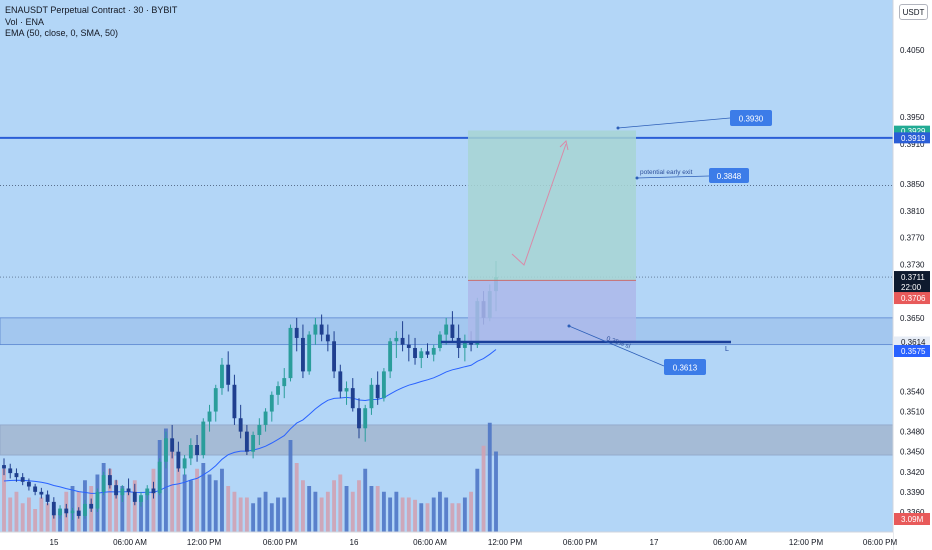  I want to click on currency-button: USDT, so click(913, 12).